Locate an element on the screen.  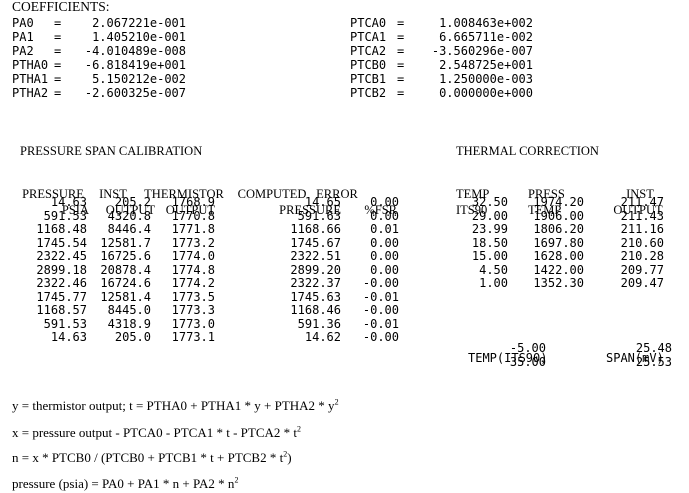
span-header: TEMP(ITS90) SPAN(mV) is located at coordinates (573, 352).